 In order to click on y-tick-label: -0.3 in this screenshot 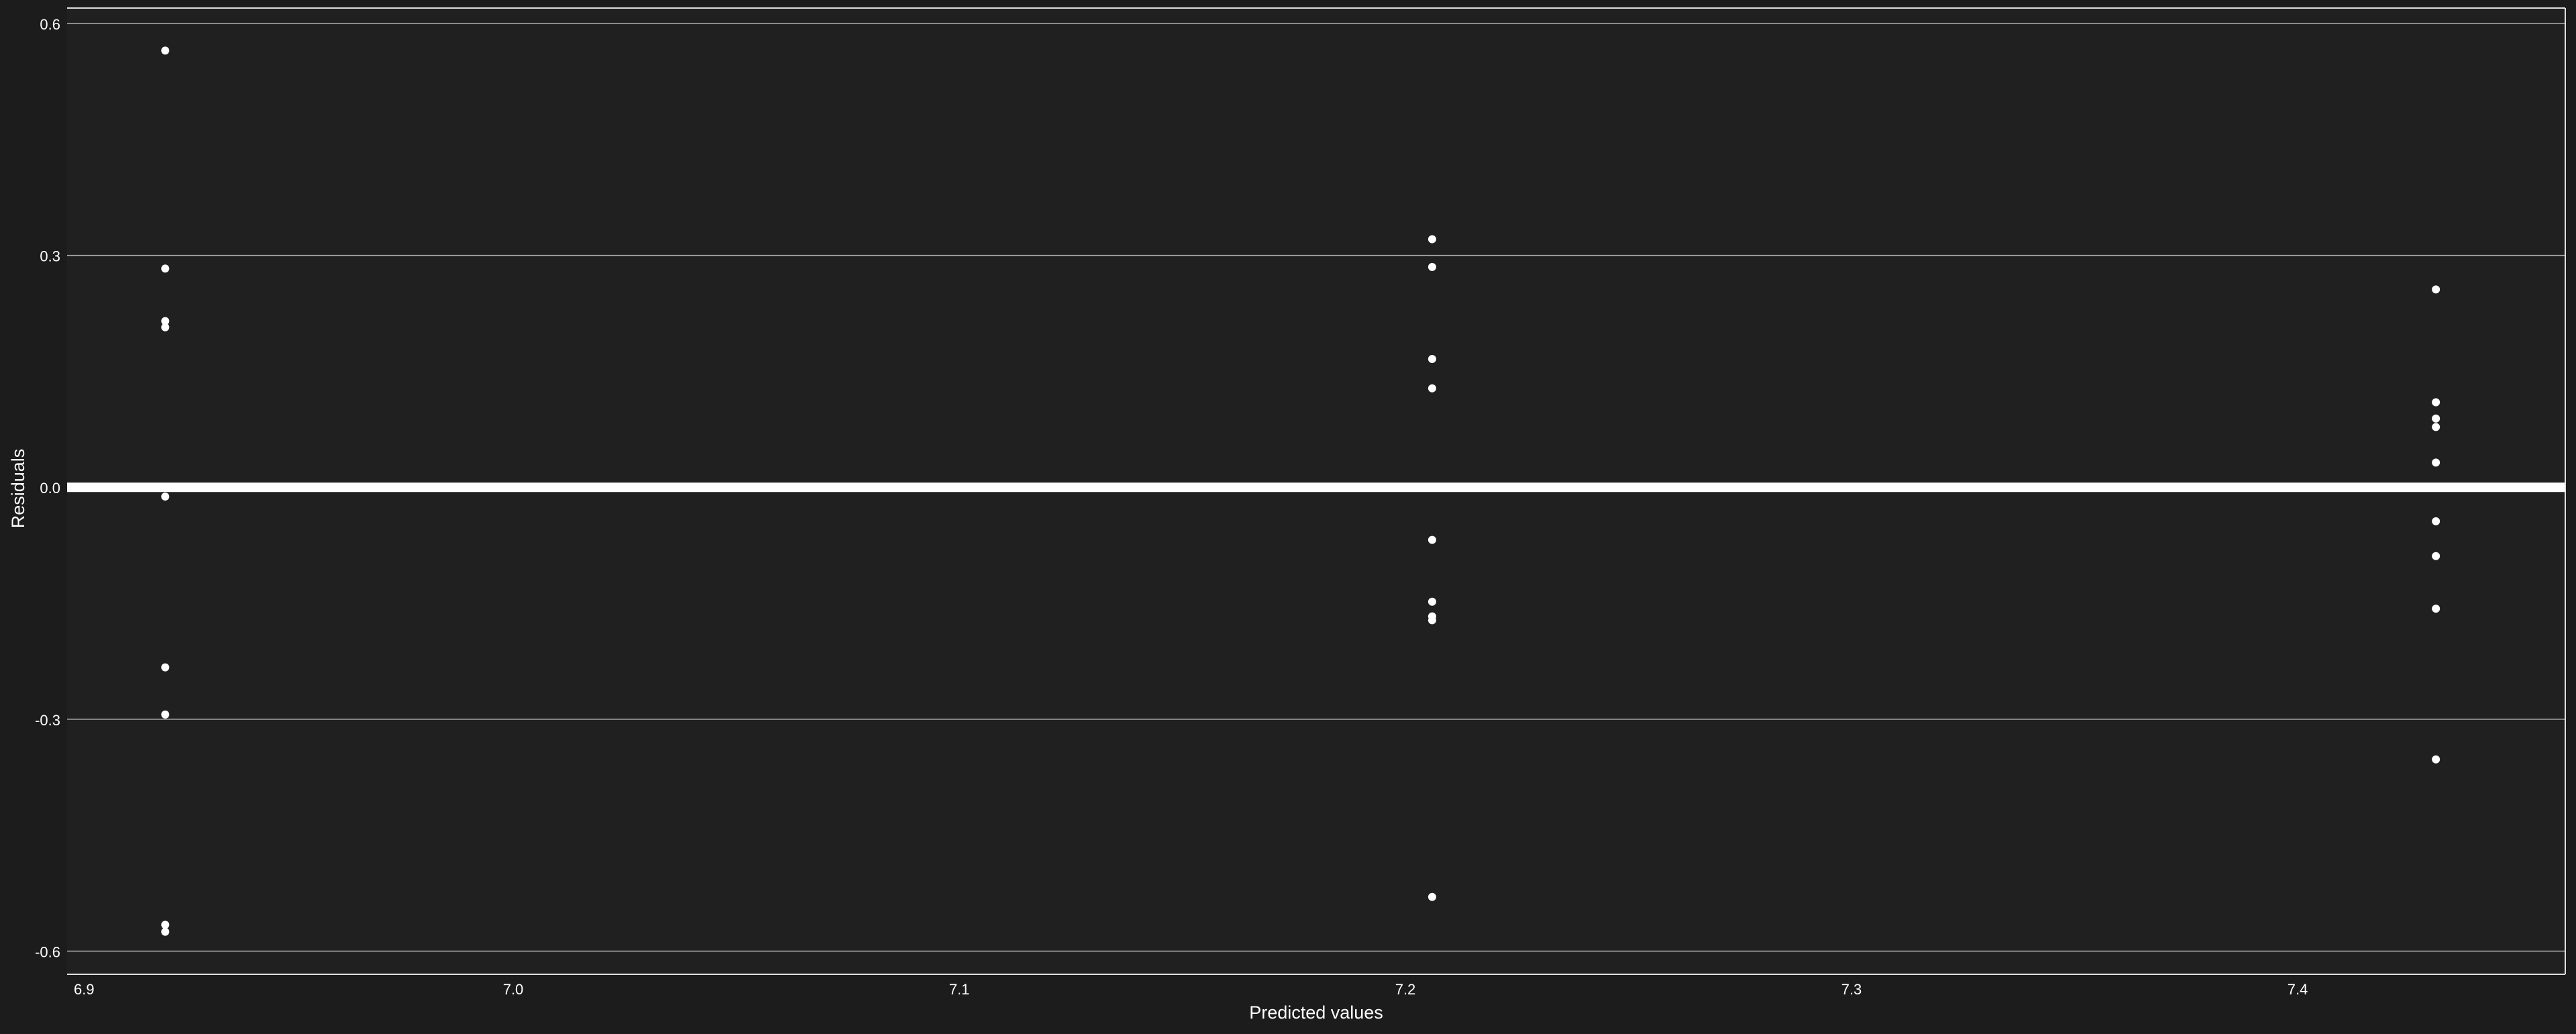, I will do `click(47, 720)`.